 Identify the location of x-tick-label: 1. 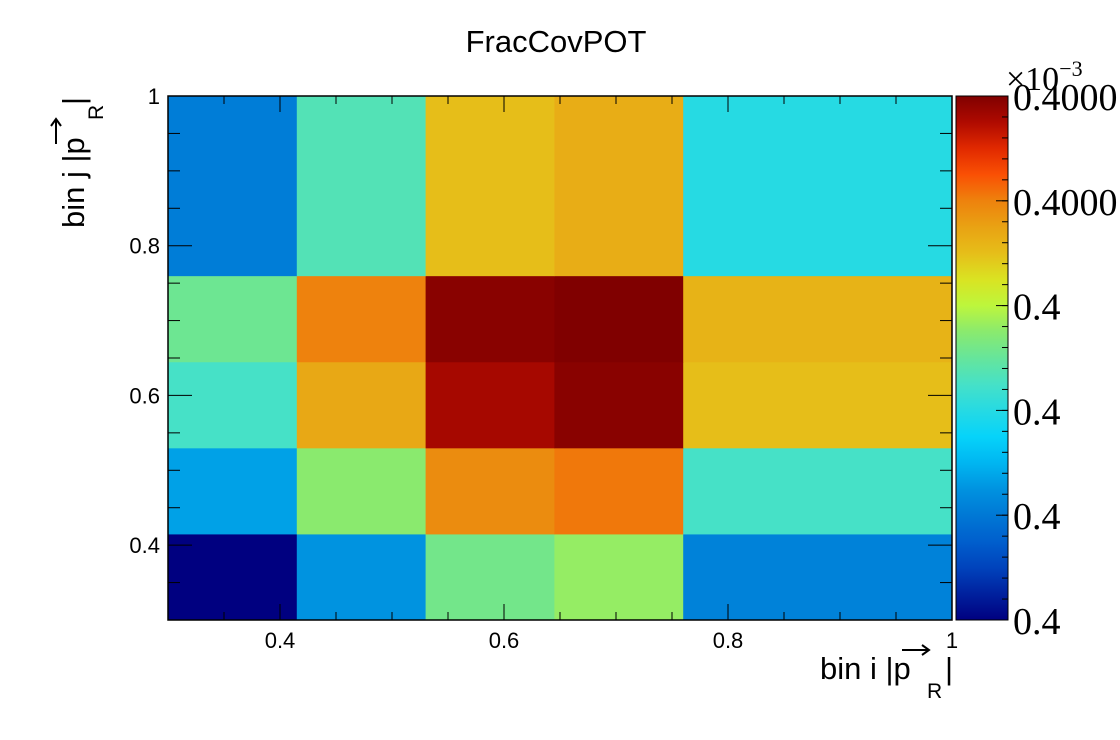
(952, 640).